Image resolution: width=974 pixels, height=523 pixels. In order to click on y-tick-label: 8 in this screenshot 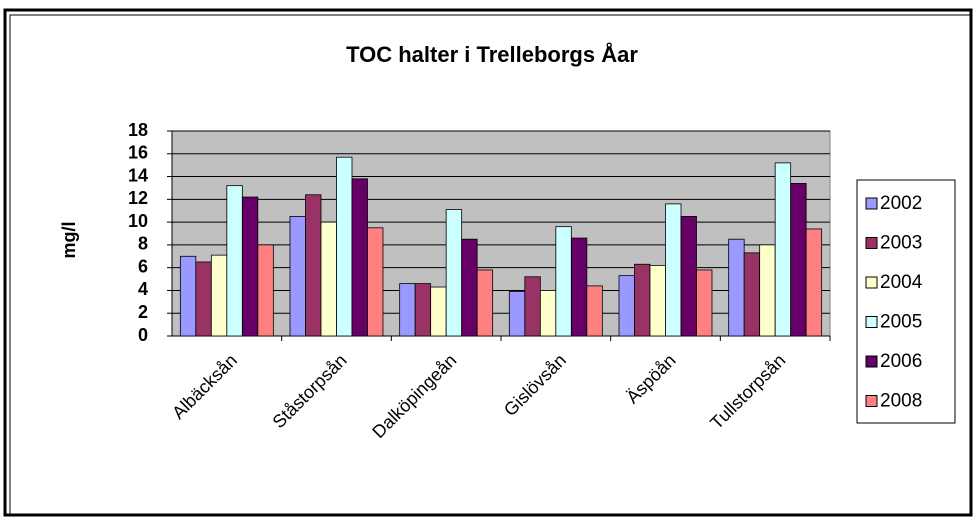, I will do `click(143, 244)`.